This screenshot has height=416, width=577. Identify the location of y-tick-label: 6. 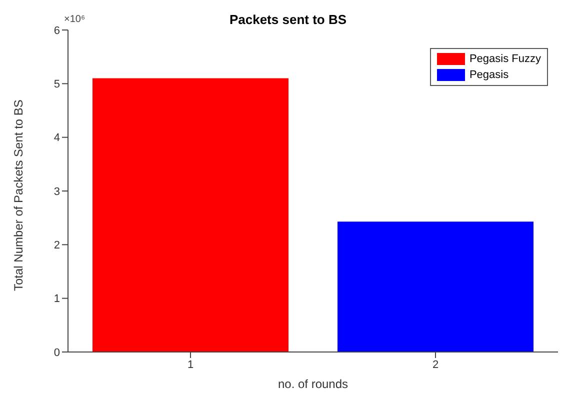
(57, 30).